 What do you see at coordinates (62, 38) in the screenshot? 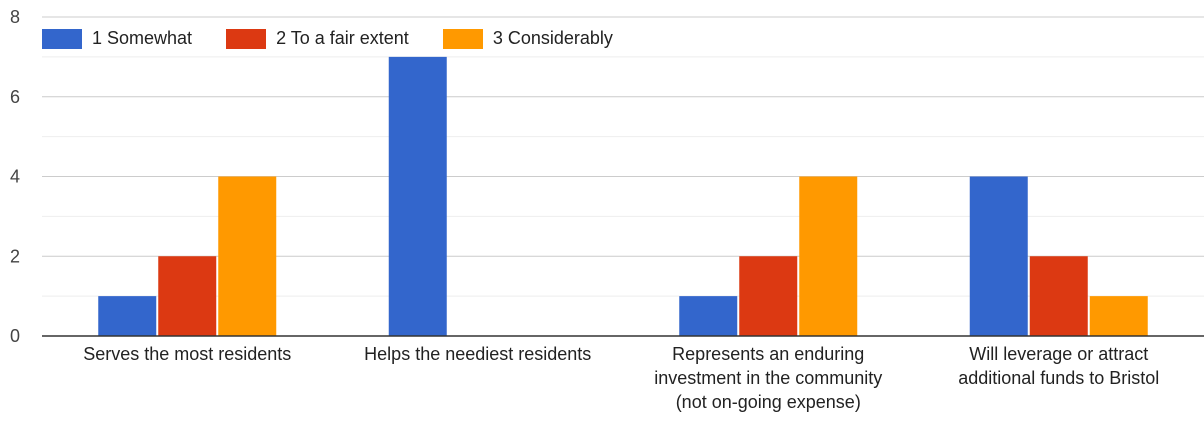
I see `legend-swatch-somewhat` at bounding box center [62, 38].